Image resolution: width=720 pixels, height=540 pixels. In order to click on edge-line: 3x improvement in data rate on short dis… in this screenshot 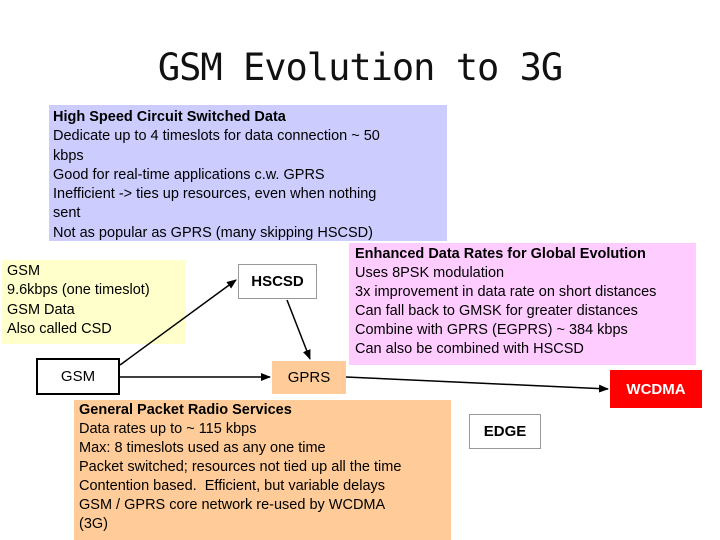, I will do `click(506, 292)`.